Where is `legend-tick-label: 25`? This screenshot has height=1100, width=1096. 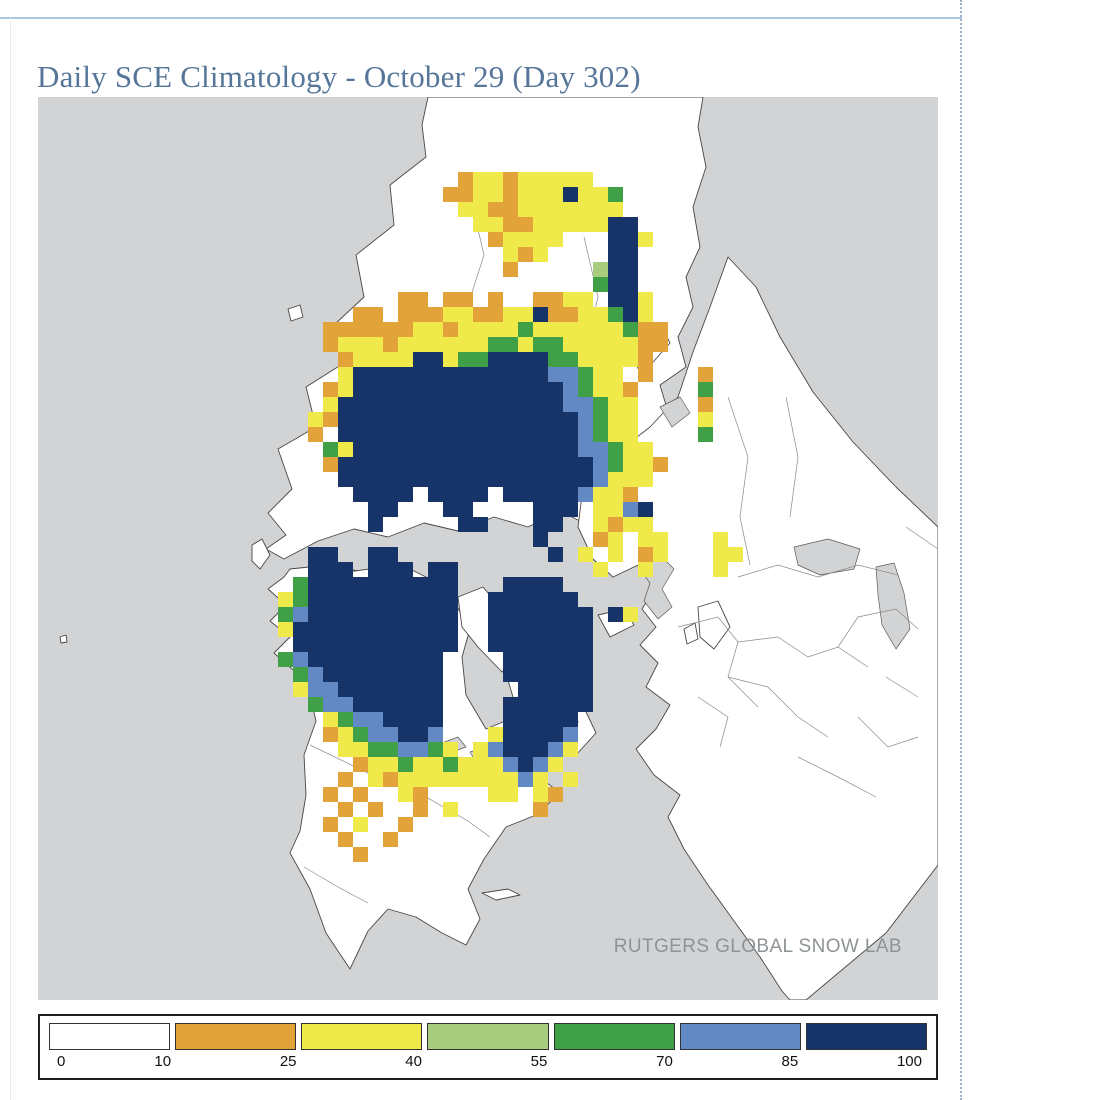
legend-tick-label: 25 is located at coordinates (288, 1061).